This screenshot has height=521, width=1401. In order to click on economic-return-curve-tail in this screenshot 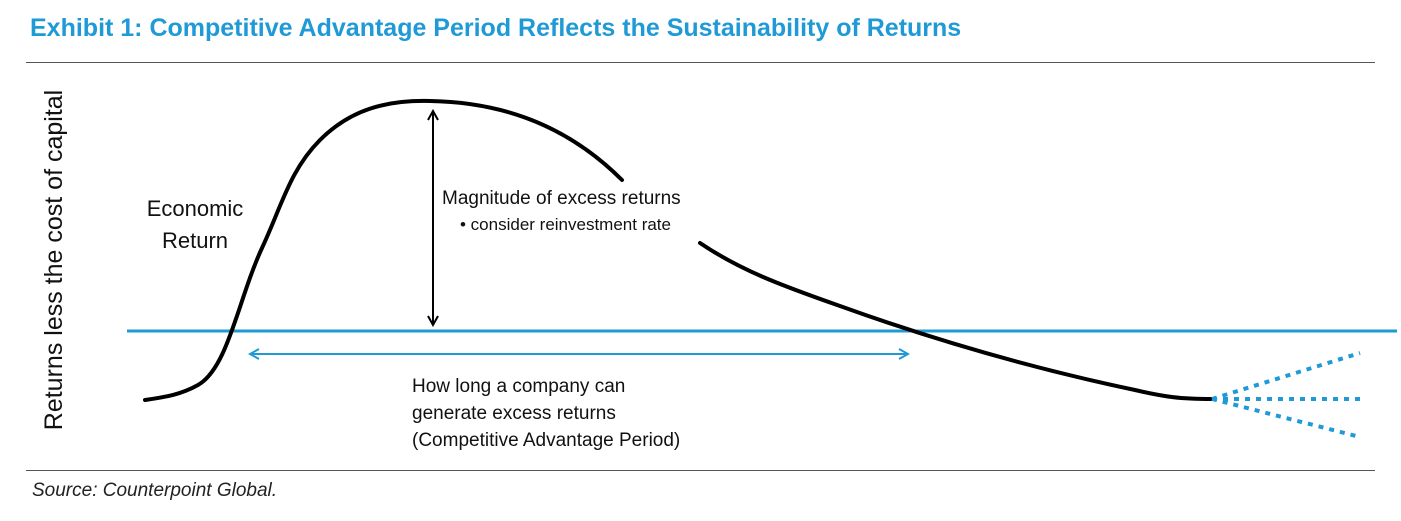, I will do `click(956, 321)`.